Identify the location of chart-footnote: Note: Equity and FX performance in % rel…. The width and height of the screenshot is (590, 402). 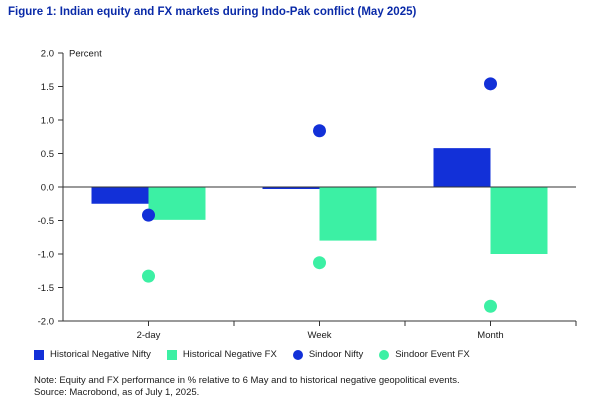
(247, 387).